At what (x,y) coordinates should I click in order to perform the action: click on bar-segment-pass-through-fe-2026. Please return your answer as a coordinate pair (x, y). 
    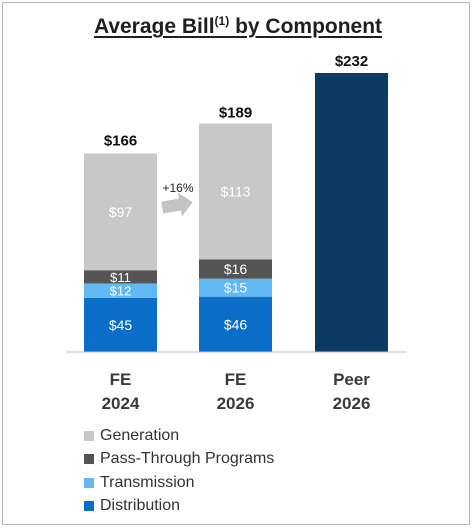
    Looking at the image, I should click on (235, 269).